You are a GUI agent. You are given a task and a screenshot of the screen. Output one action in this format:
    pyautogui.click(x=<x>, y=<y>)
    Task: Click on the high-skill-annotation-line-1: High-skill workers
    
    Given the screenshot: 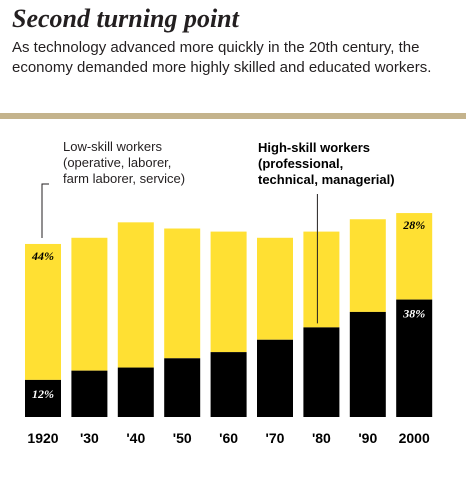 What is the action you would take?
    pyautogui.click(x=314, y=147)
    